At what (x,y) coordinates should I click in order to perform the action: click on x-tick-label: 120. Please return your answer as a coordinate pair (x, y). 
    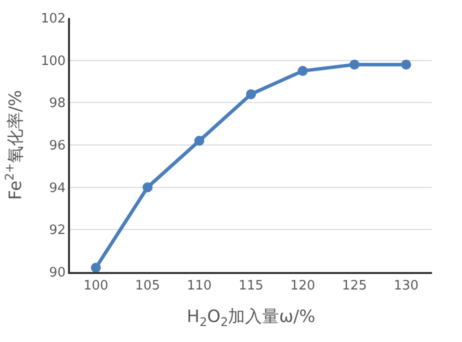
    Looking at the image, I should click on (303, 286).